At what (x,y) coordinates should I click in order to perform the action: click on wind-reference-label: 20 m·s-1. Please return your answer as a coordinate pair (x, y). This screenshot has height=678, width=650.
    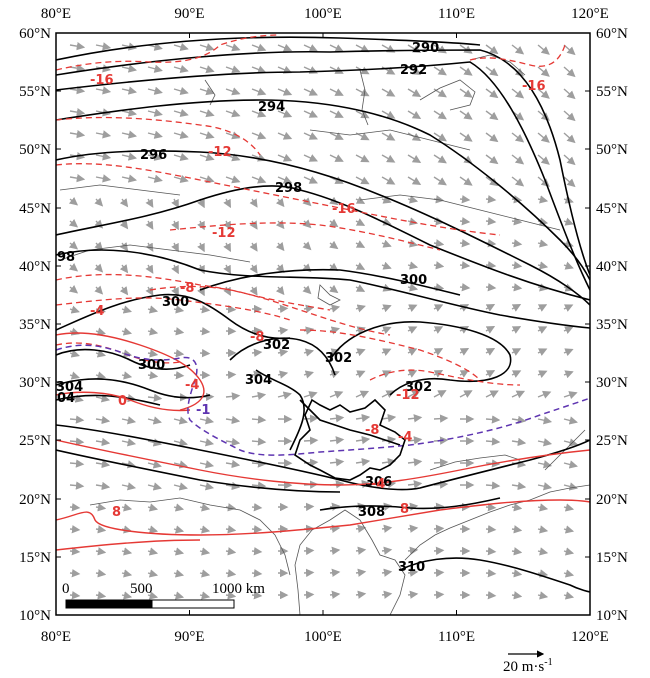
    Looking at the image, I should click on (528, 666).